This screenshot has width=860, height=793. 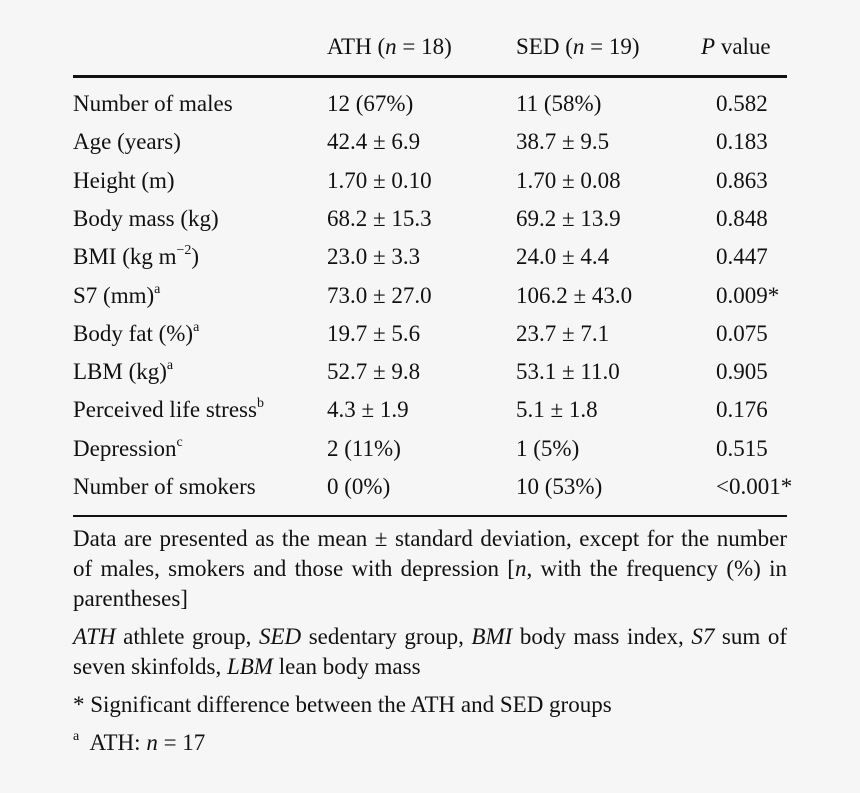 I want to click on table-row: Number of males 12 (67%) 11 (58%) 0.582, so click(x=430, y=110).